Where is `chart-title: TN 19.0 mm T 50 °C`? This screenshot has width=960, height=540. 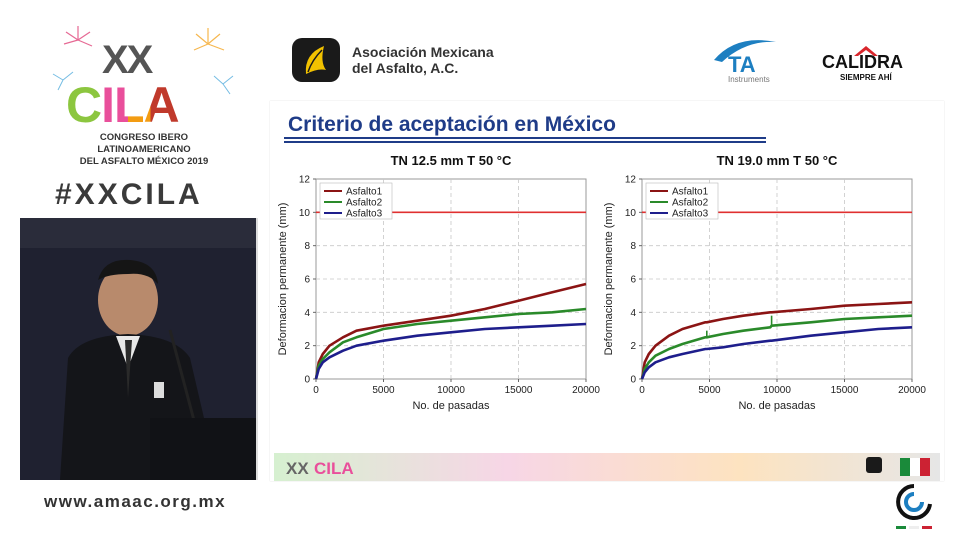 chart-title: TN 19.0 mm T 50 °C is located at coordinates (777, 160).